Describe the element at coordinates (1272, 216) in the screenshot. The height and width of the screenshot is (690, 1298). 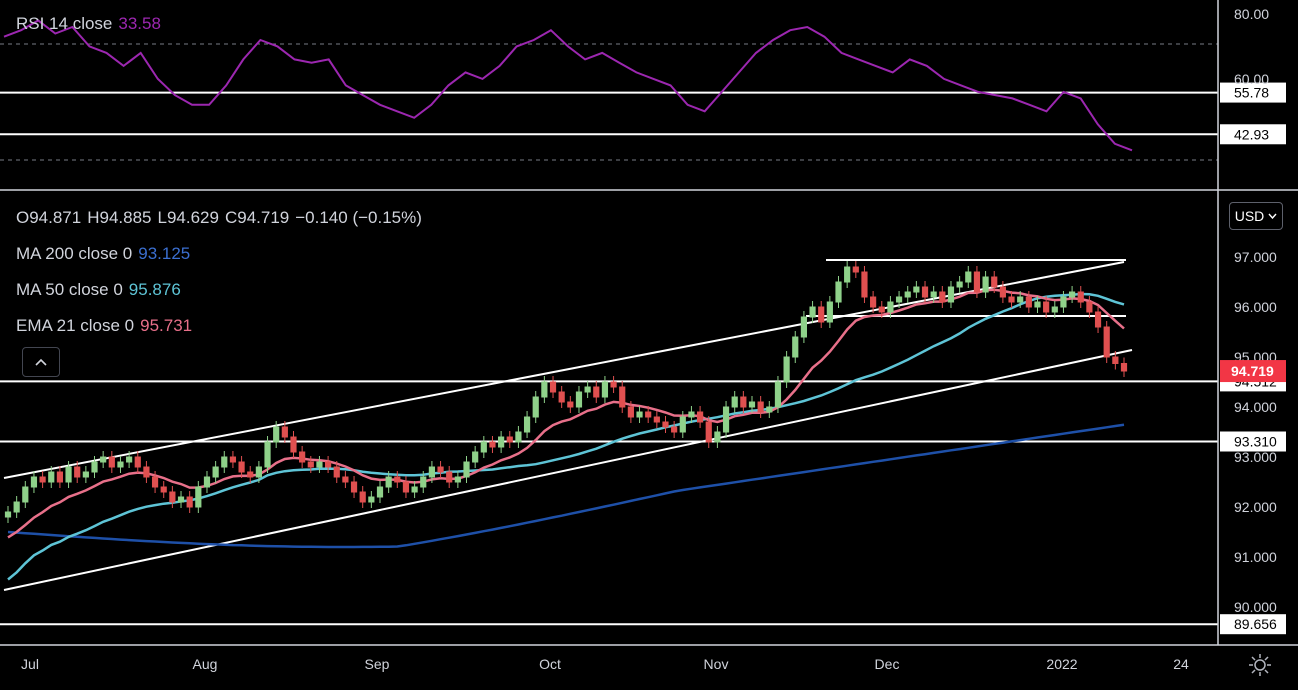
I see `chevron-down-icon` at that location.